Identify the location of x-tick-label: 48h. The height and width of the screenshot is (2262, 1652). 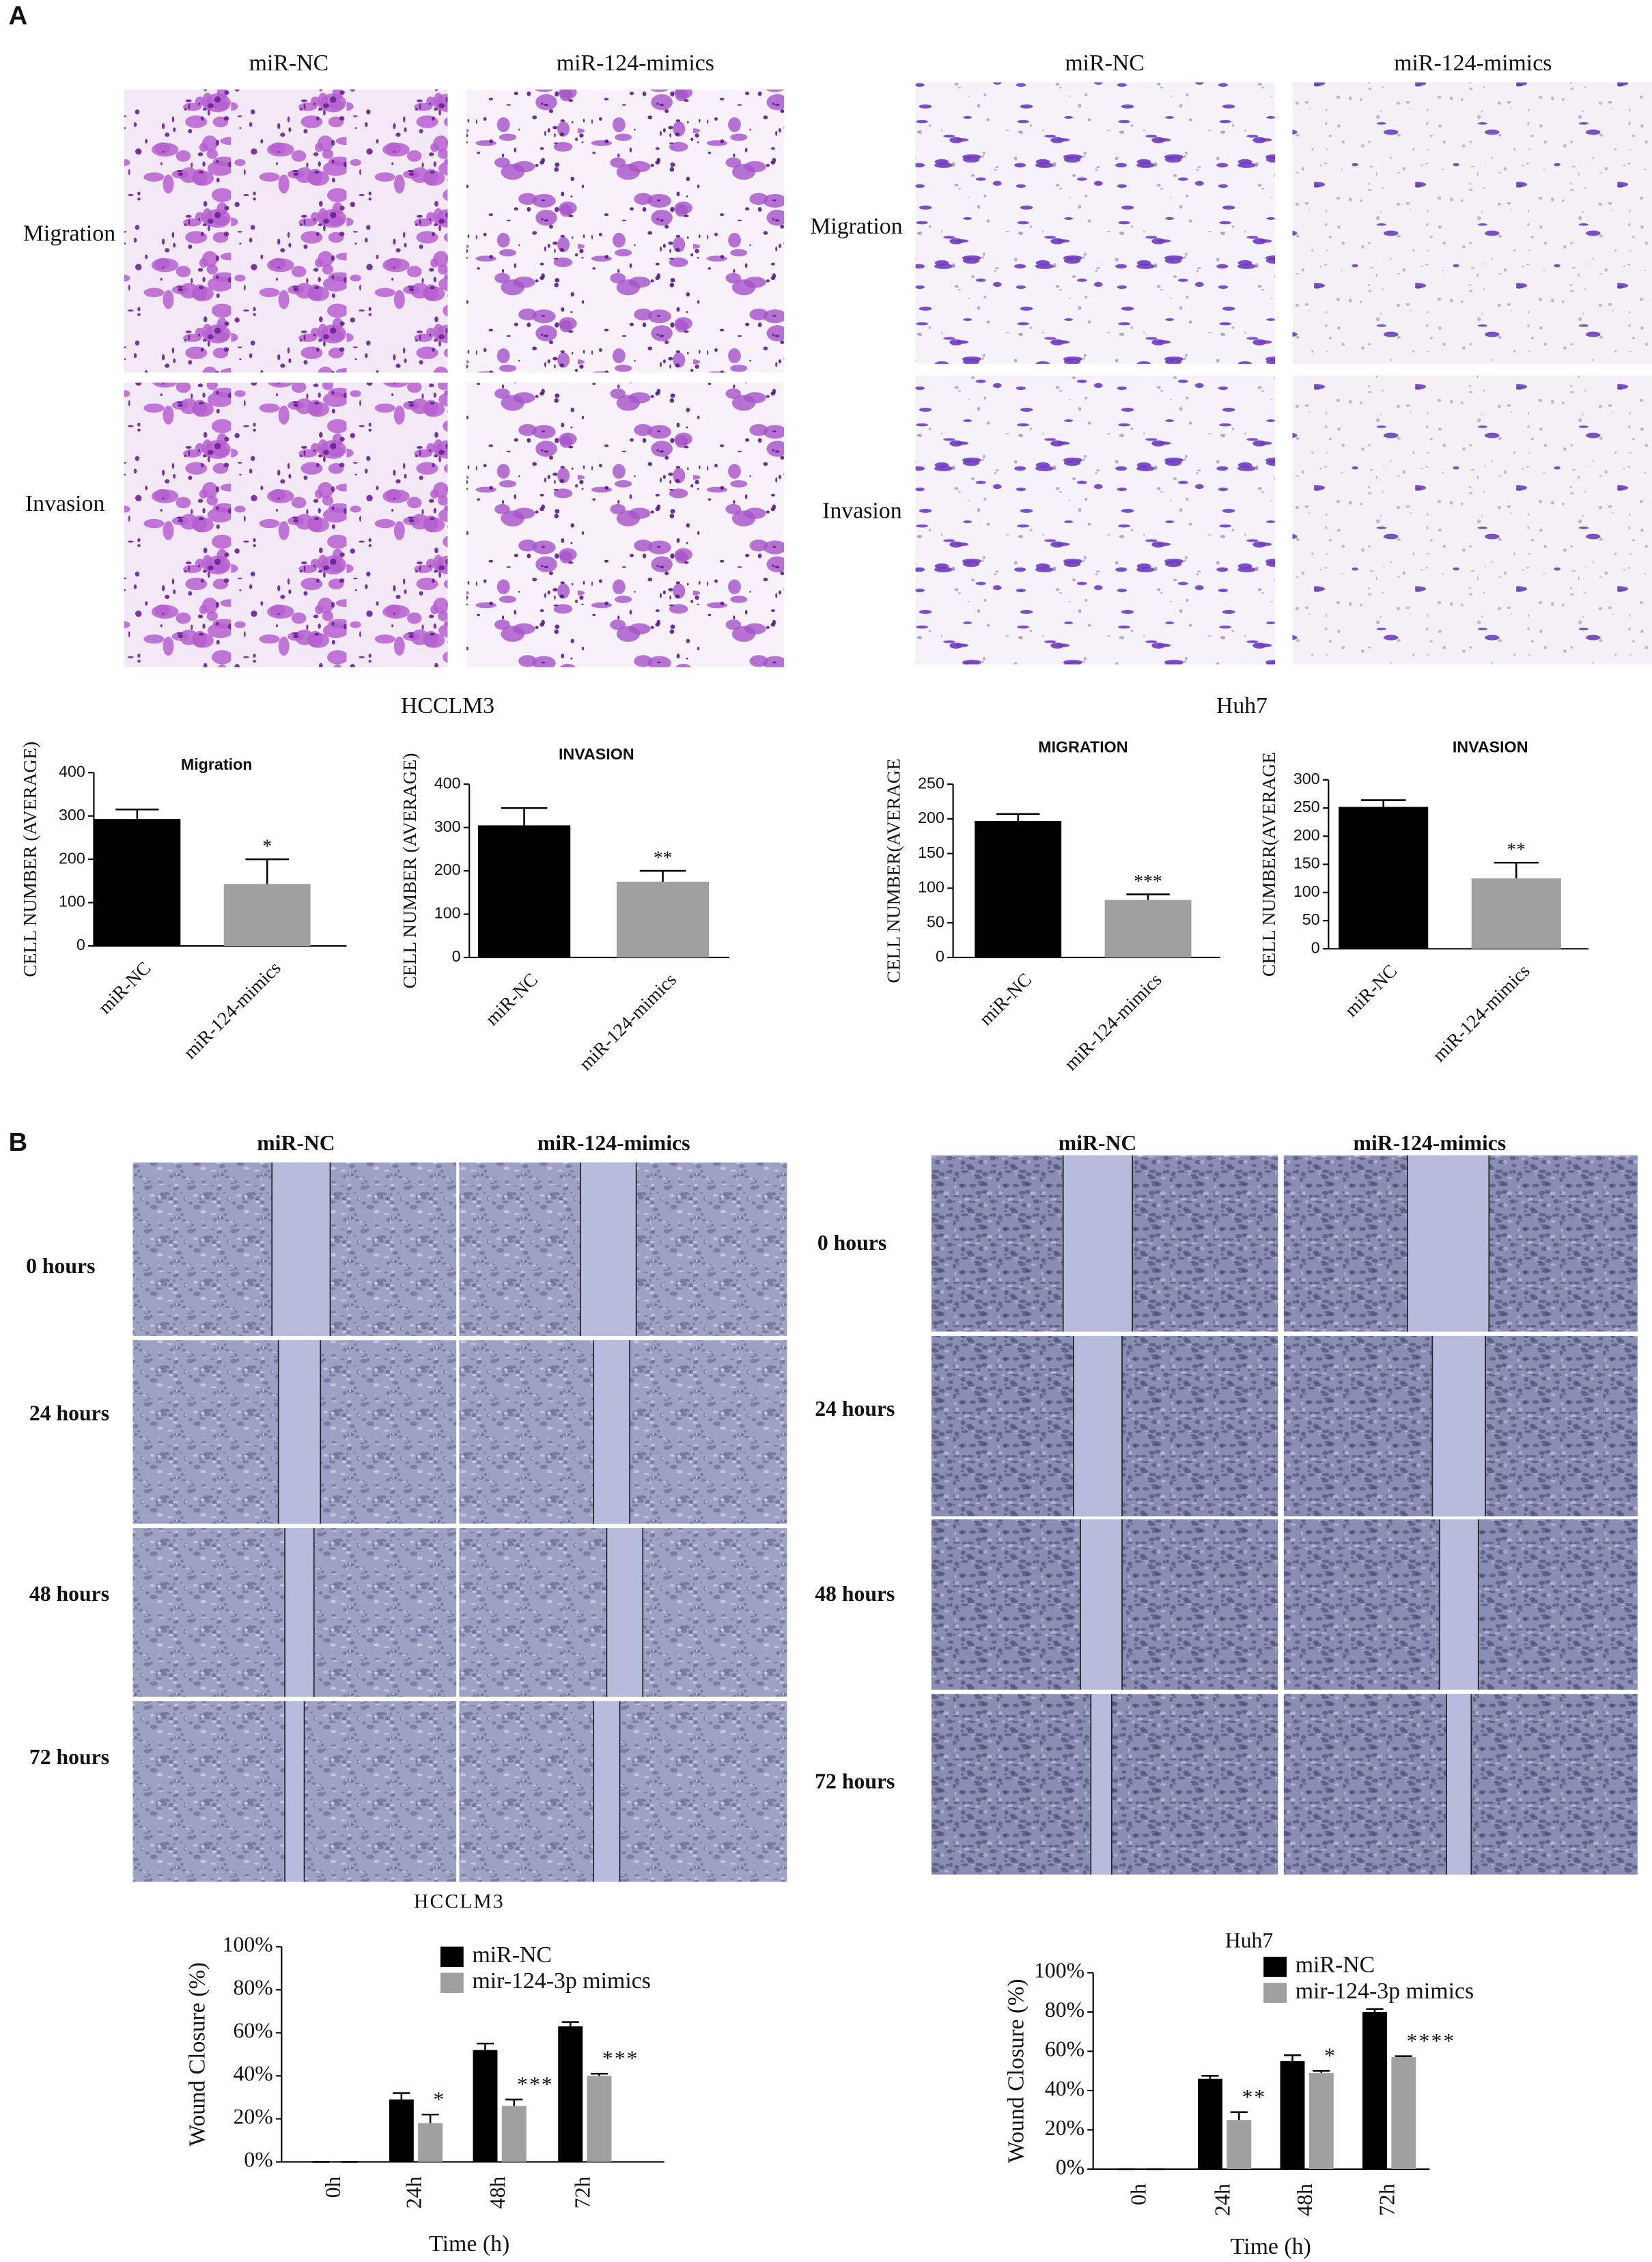
(497, 2192).